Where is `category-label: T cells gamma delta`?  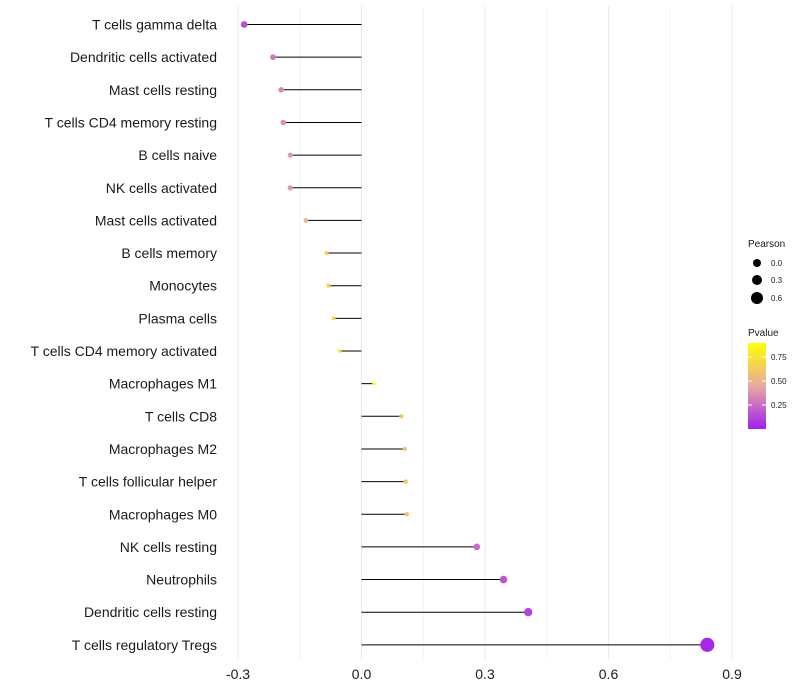
category-label: T cells gamma delta is located at coordinates (154, 25).